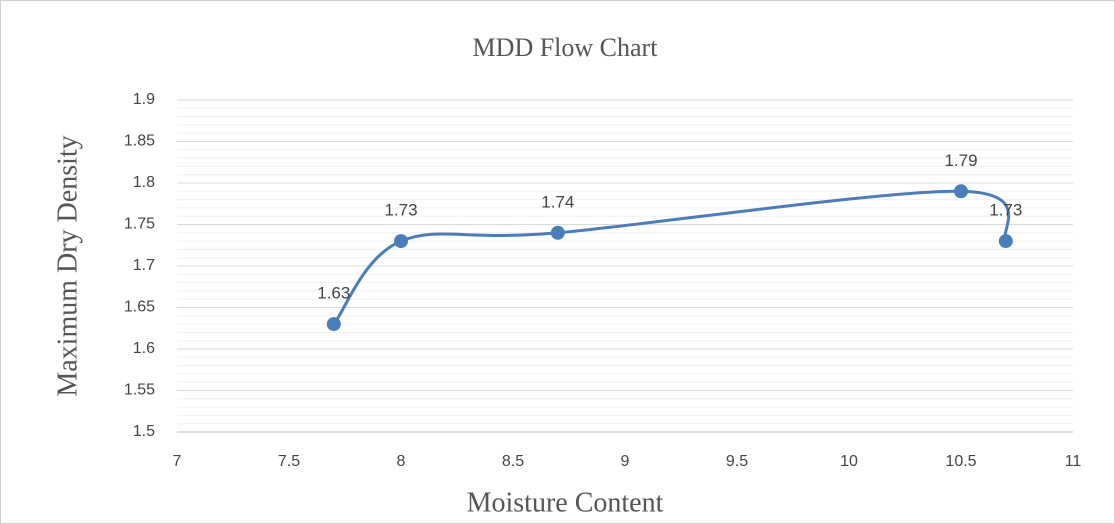  Describe the element at coordinates (625, 461) in the screenshot. I see `x-tick-label: 9` at that location.